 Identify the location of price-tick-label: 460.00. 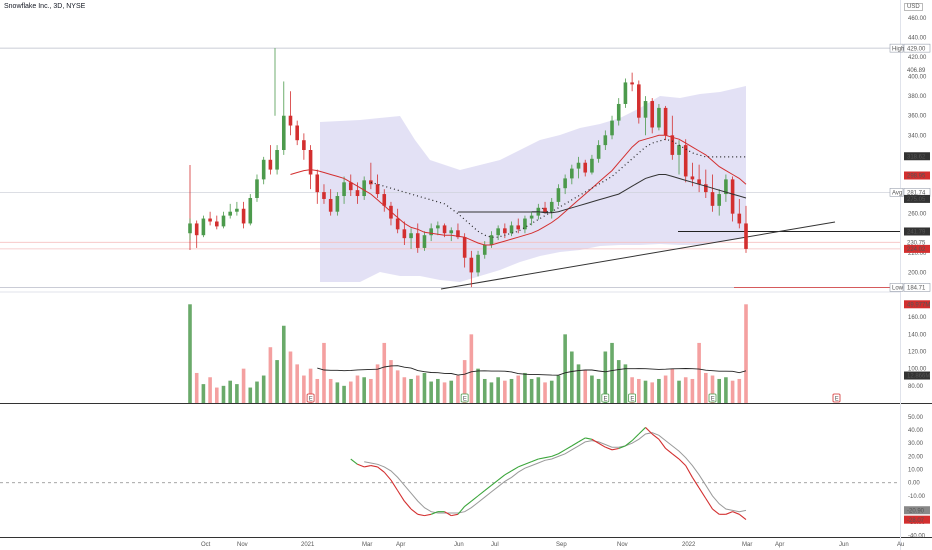
(917, 19).